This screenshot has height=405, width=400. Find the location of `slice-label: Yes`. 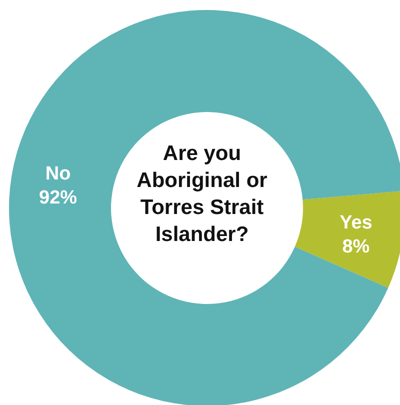

slice-label: Yes is located at coordinates (356, 223).